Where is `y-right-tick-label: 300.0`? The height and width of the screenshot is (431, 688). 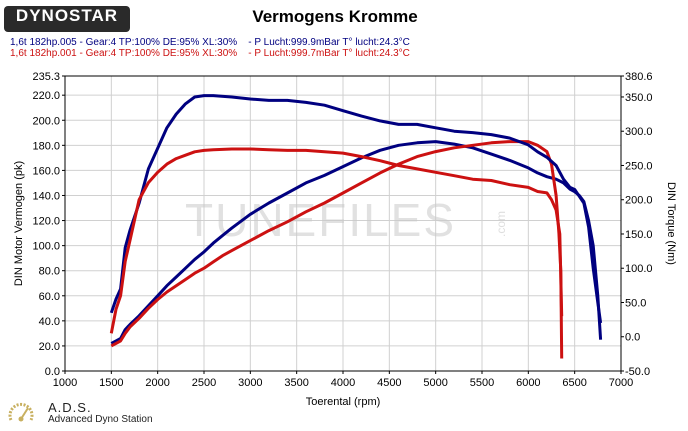 y-right-tick-label: 300.0 is located at coordinates (639, 132).